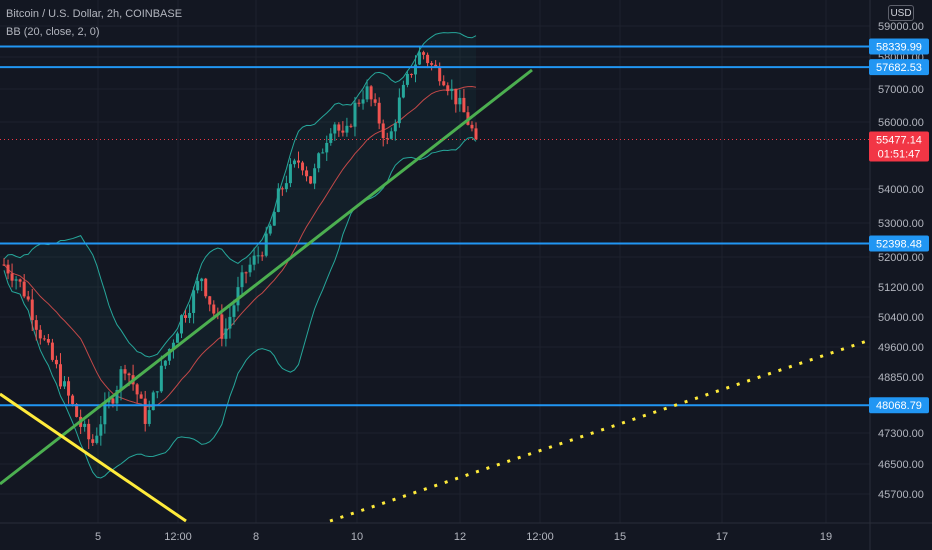  What do you see at coordinates (98, 537) in the screenshot?
I see `time-tick-label: 5` at bounding box center [98, 537].